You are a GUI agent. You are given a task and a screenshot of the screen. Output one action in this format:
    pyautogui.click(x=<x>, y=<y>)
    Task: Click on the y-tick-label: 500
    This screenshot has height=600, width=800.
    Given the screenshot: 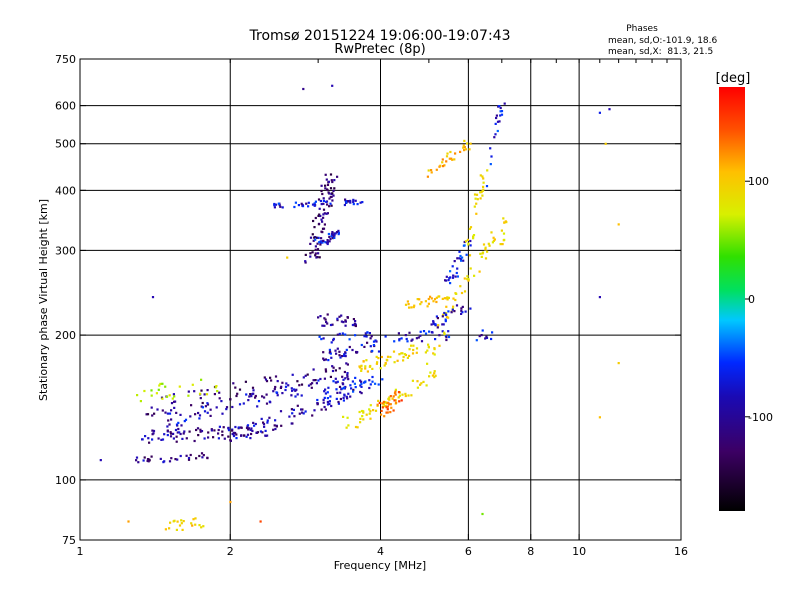 What is the action you would take?
    pyautogui.click(x=65, y=144)
    